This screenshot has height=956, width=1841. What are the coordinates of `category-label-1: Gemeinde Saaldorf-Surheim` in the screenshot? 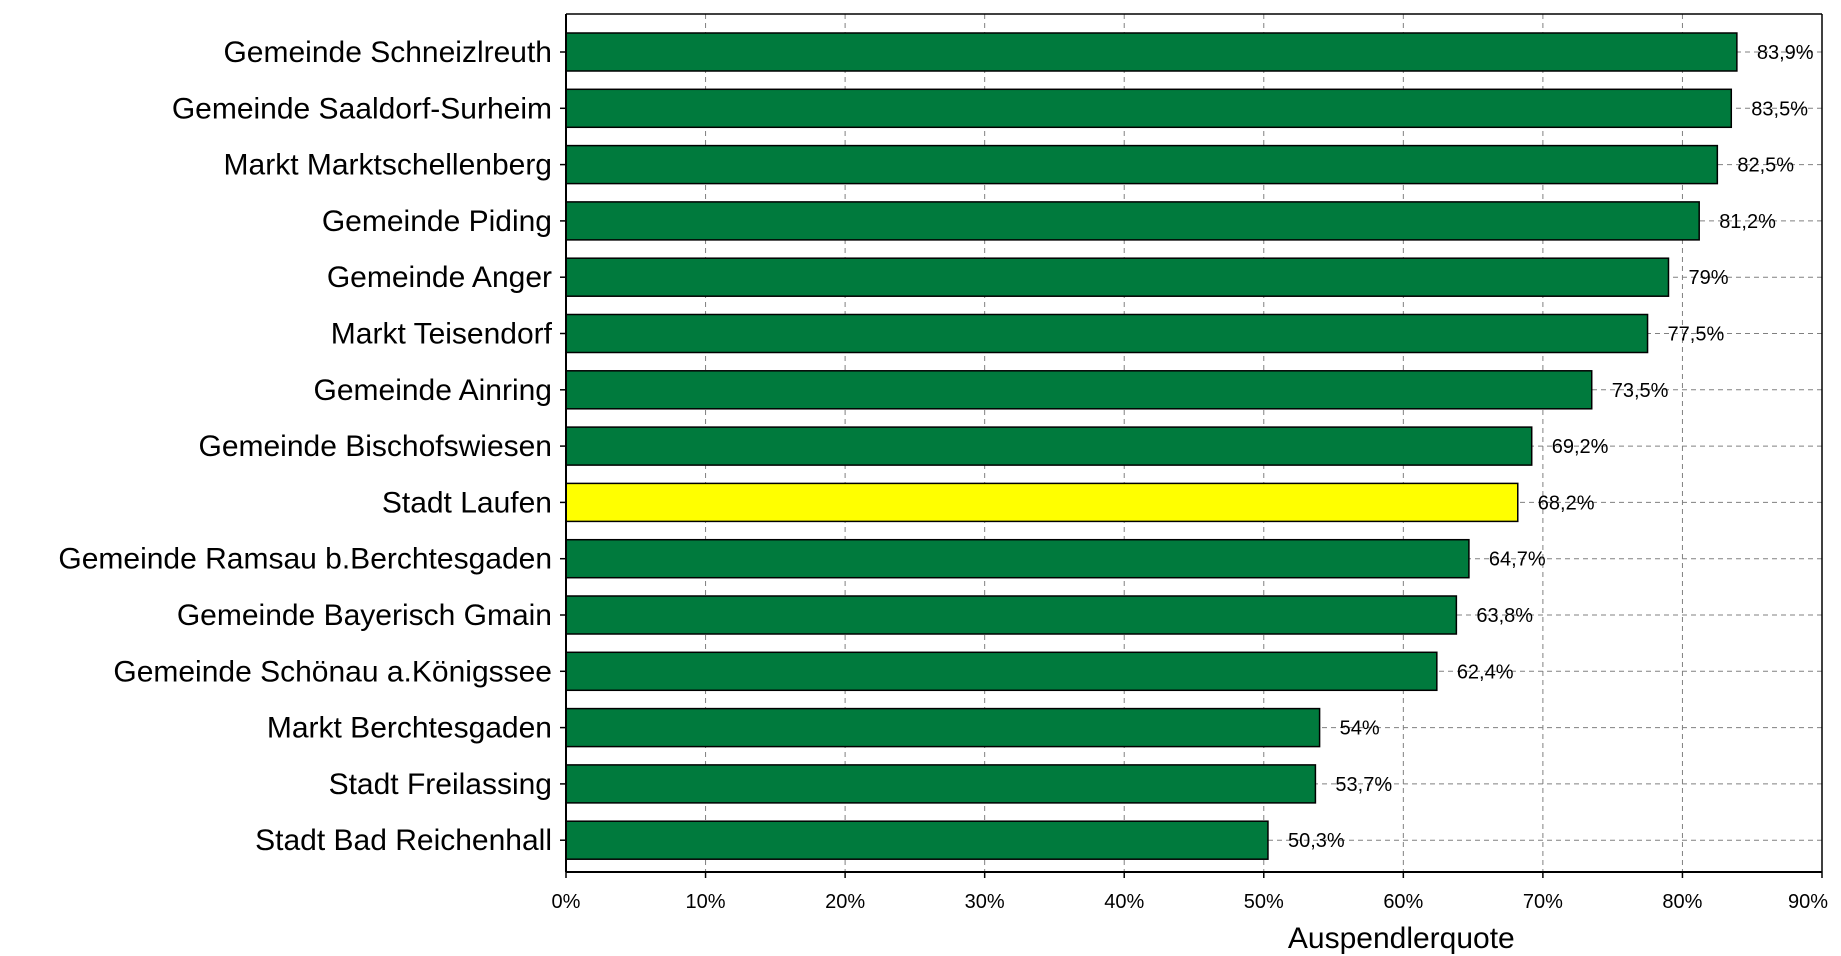 It's located at (362, 108).